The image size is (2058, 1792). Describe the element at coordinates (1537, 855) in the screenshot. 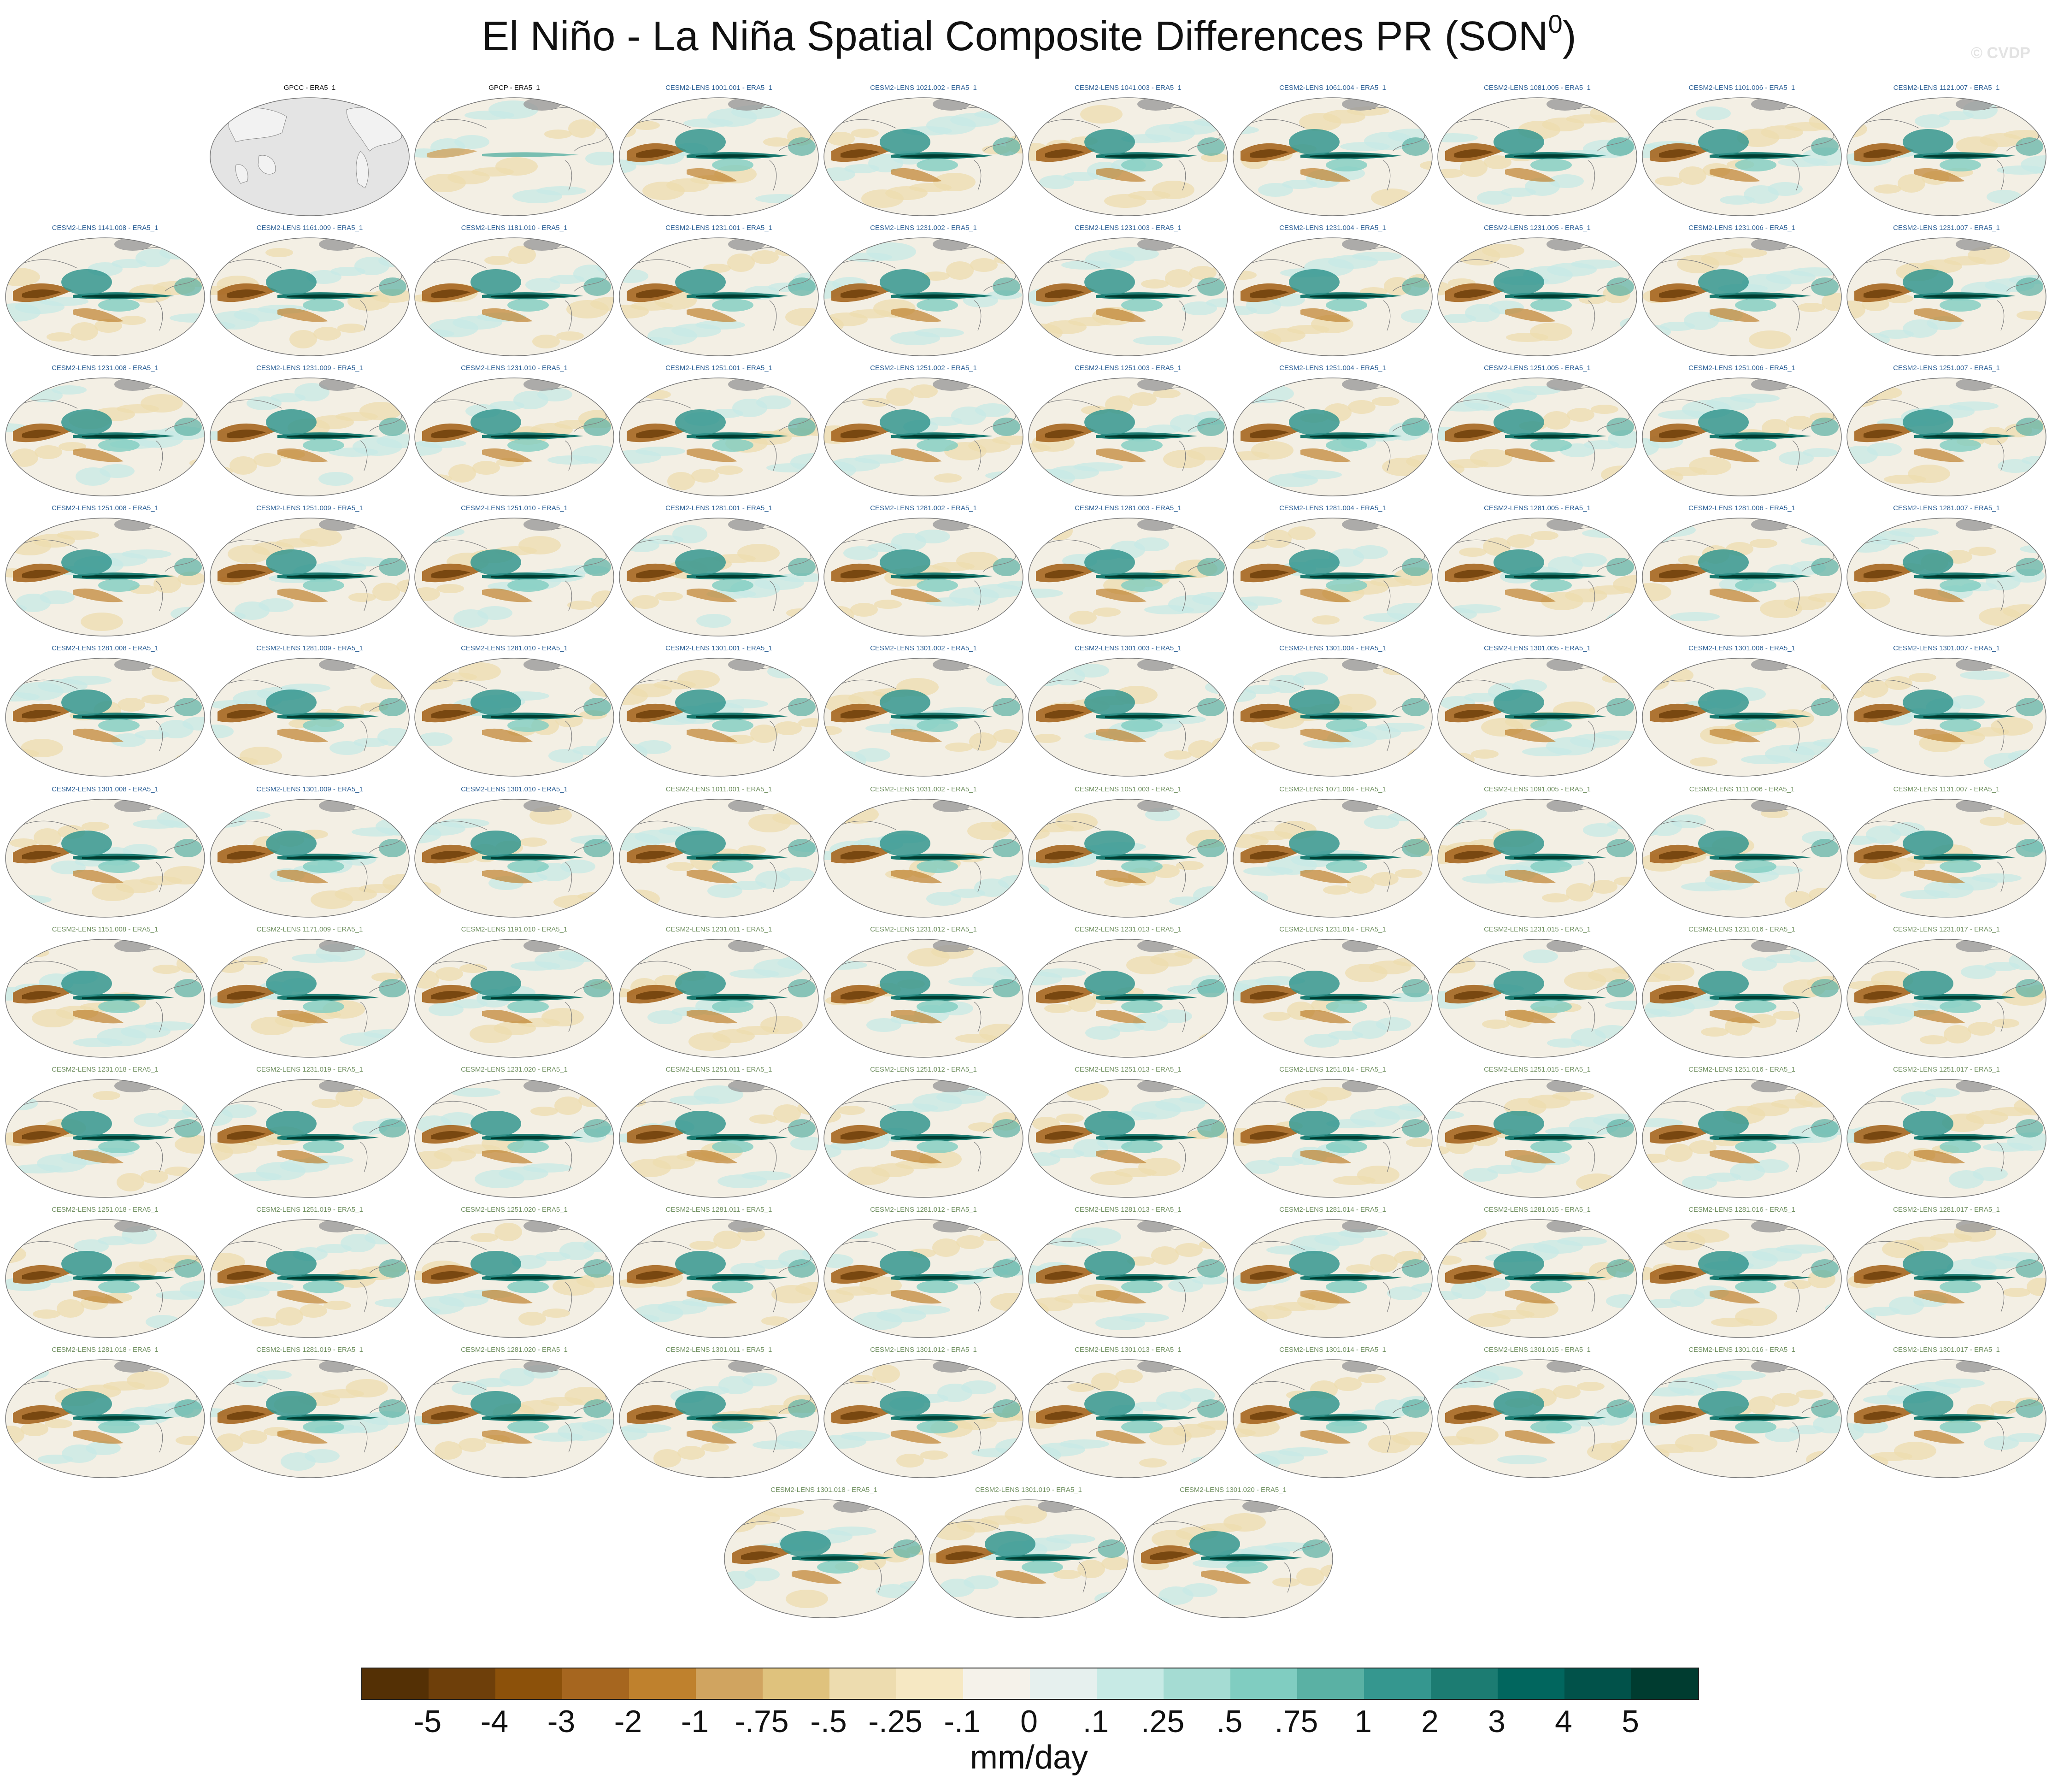

I see `map-panel: CESM2-LENS 1091.005 - ERA5_1` at that location.